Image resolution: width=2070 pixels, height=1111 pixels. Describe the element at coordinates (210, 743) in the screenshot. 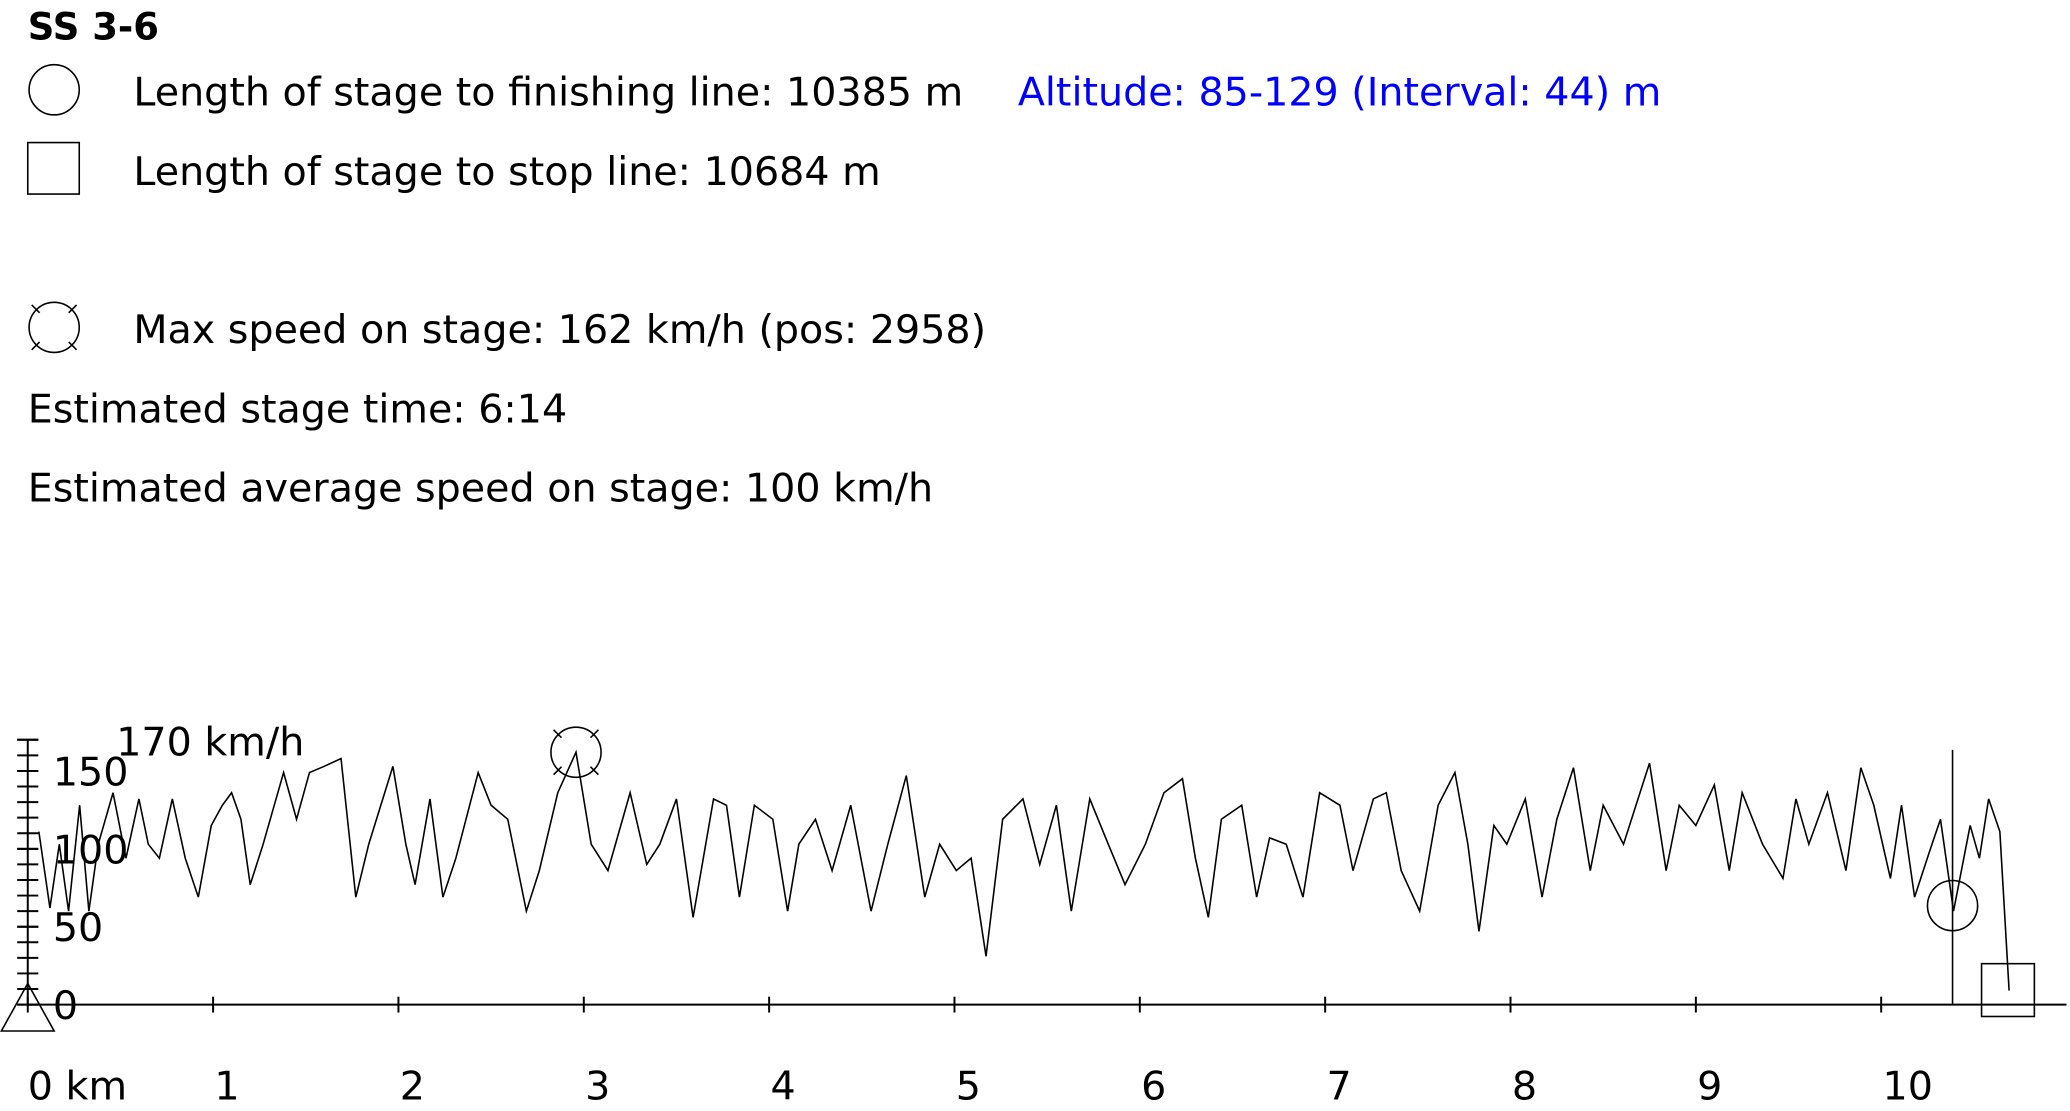

I see `y-axis-max-label: 170 km/h` at that location.